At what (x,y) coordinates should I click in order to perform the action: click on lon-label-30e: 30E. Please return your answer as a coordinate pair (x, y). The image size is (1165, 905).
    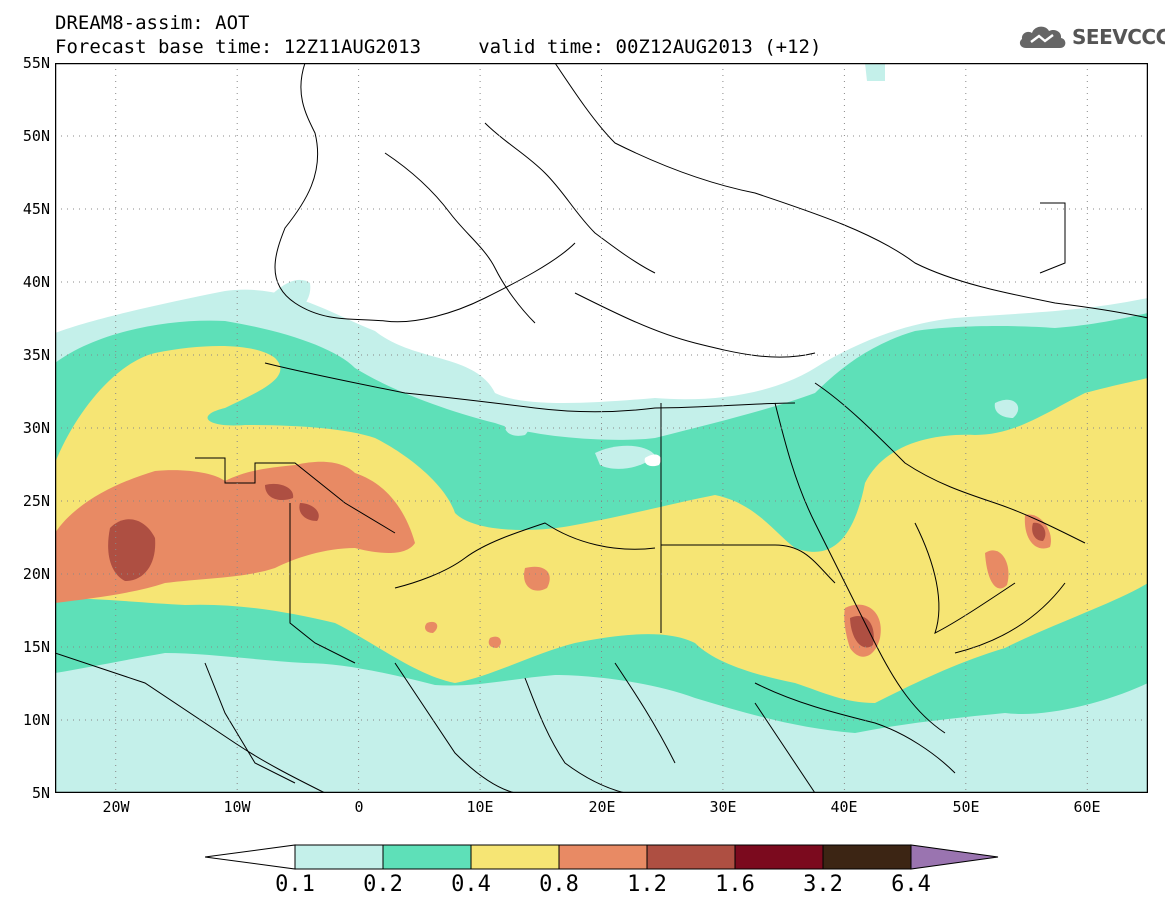
    Looking at the image, I should click on (723, 807).